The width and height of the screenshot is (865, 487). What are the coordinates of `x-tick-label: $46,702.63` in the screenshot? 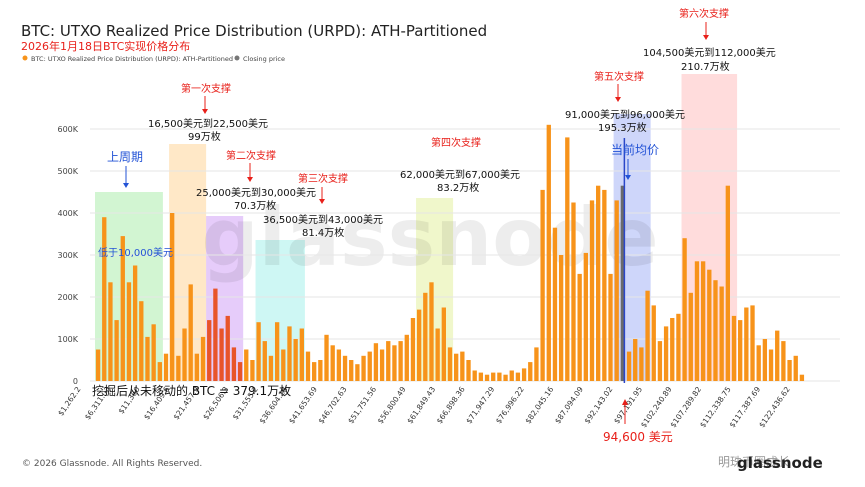 It's located at (333, 405).